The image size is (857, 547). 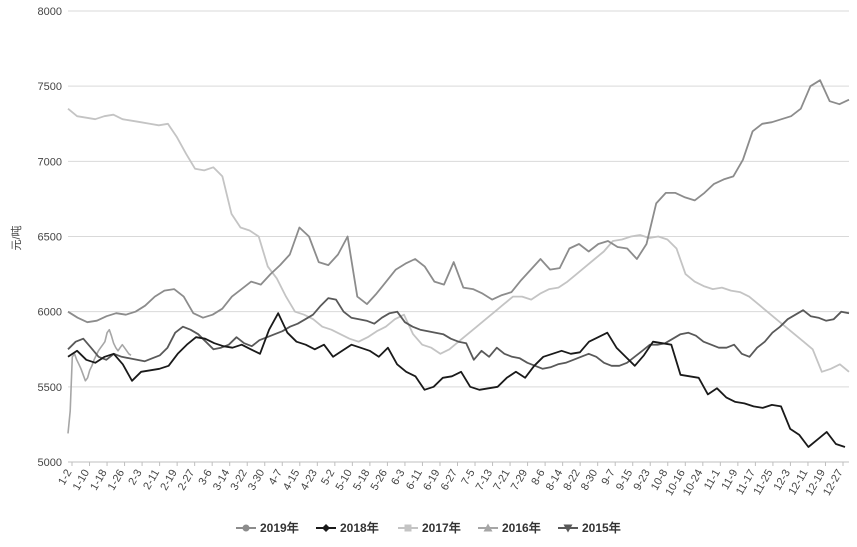 I want to click on x-tick-label: 11-1, so click(x=712, y=480).